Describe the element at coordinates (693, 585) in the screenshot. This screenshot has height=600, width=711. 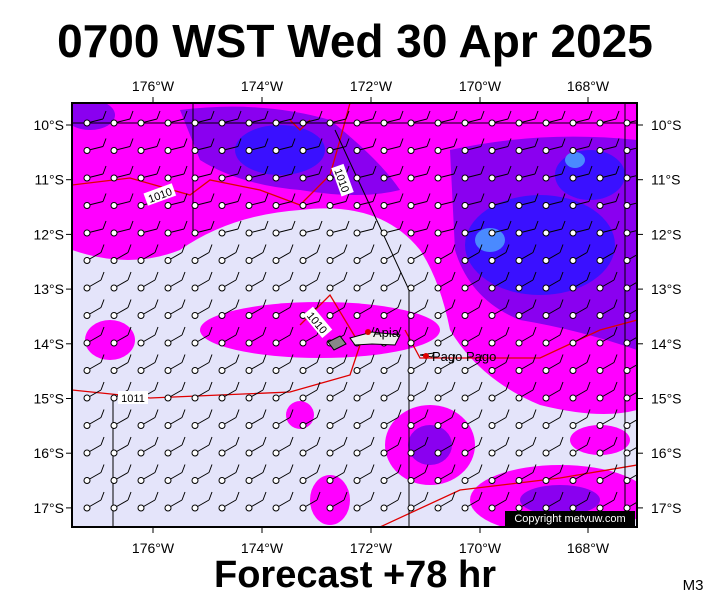
I see `model-label: M3` at that location.